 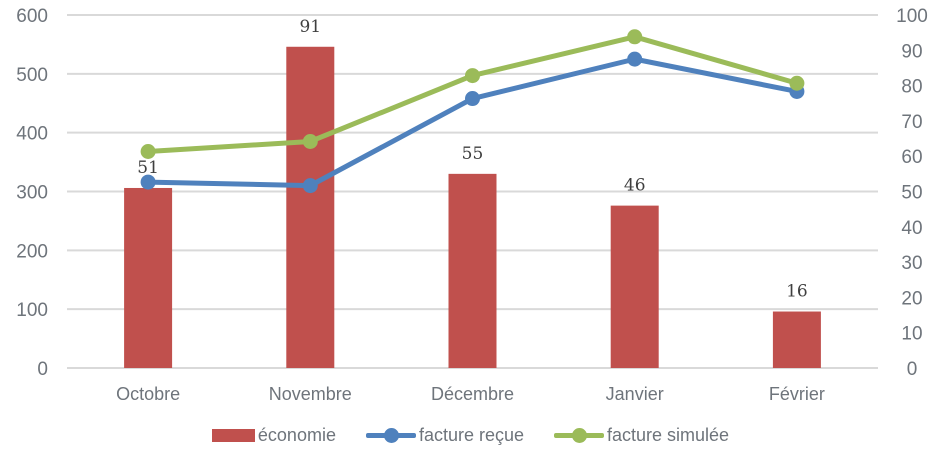 What do you see at coordinates (233, 435) in the screenshot?
I see `legend-swatch-bar-icon` at bounding box center [233, 435].